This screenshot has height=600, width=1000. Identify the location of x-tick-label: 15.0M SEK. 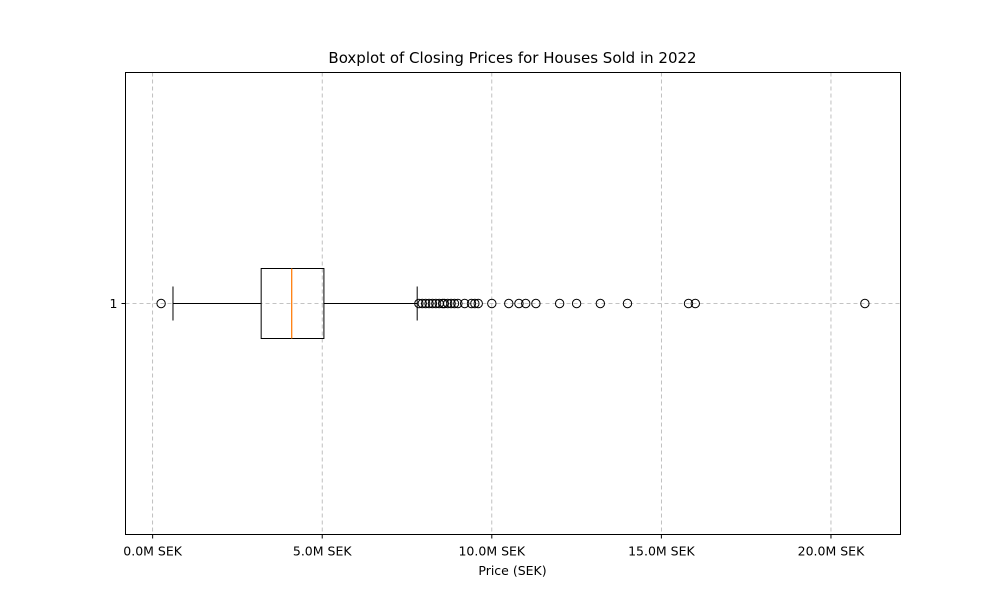
(661, 551).